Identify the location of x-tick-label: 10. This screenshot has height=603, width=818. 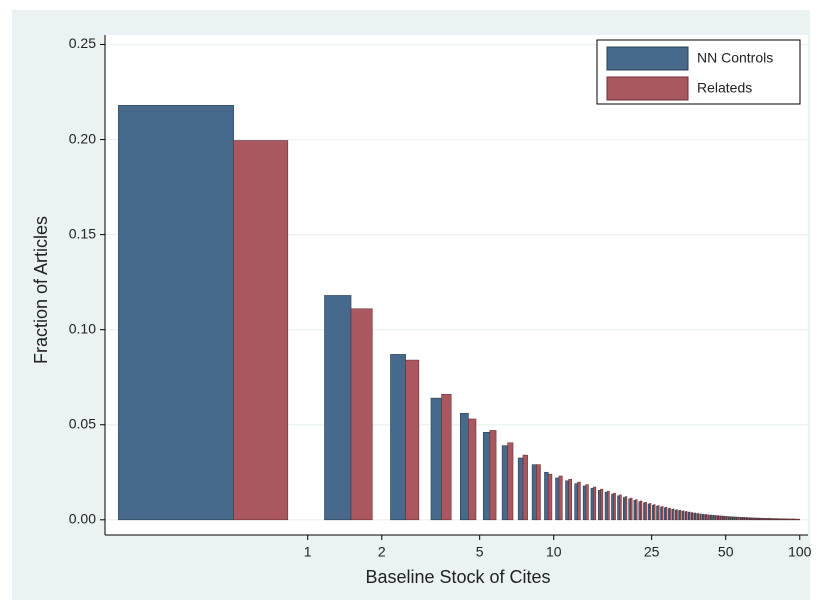
(554, 552).